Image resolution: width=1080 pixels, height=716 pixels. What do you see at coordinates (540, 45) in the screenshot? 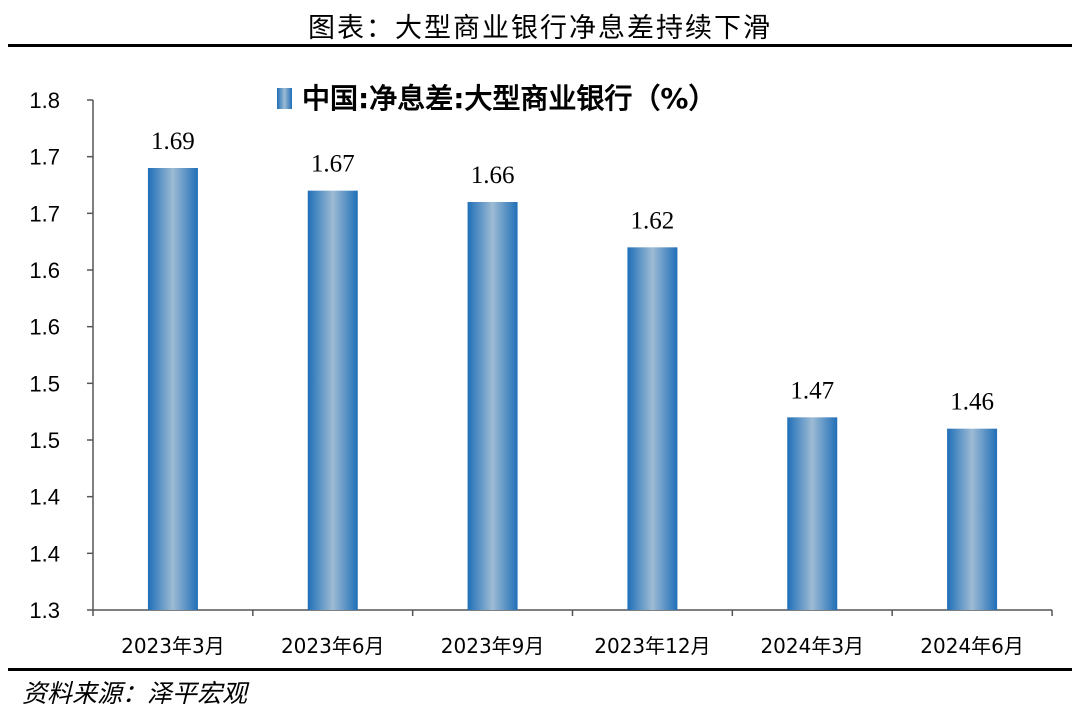
I see `top-rule` at bounding box center [540, 45].